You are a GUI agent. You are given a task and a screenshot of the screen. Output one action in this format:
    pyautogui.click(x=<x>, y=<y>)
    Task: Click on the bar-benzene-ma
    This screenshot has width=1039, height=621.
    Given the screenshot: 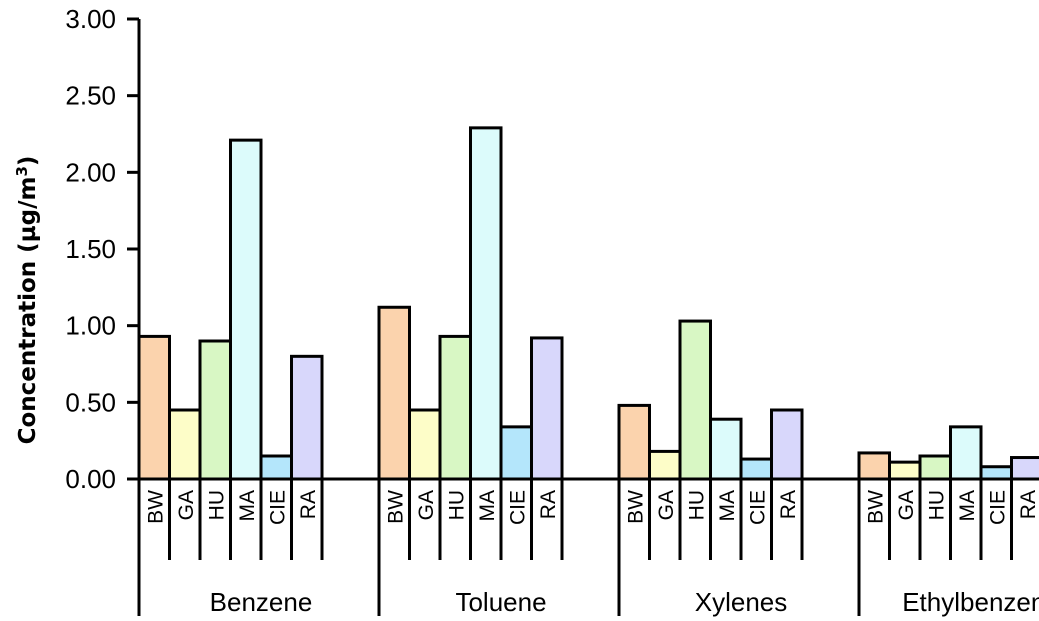 What is the action you would take?
    pyautogui.click(x=246, y=309)
    